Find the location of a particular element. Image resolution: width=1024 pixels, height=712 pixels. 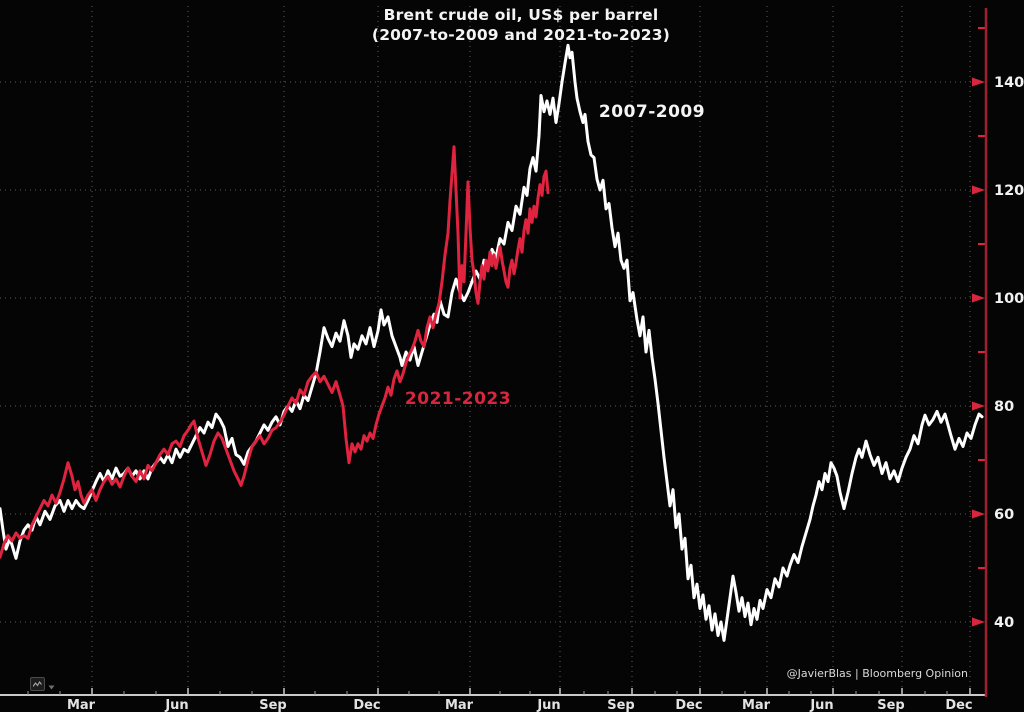

svg-text: 60 is located at coordinates (1004, 515).